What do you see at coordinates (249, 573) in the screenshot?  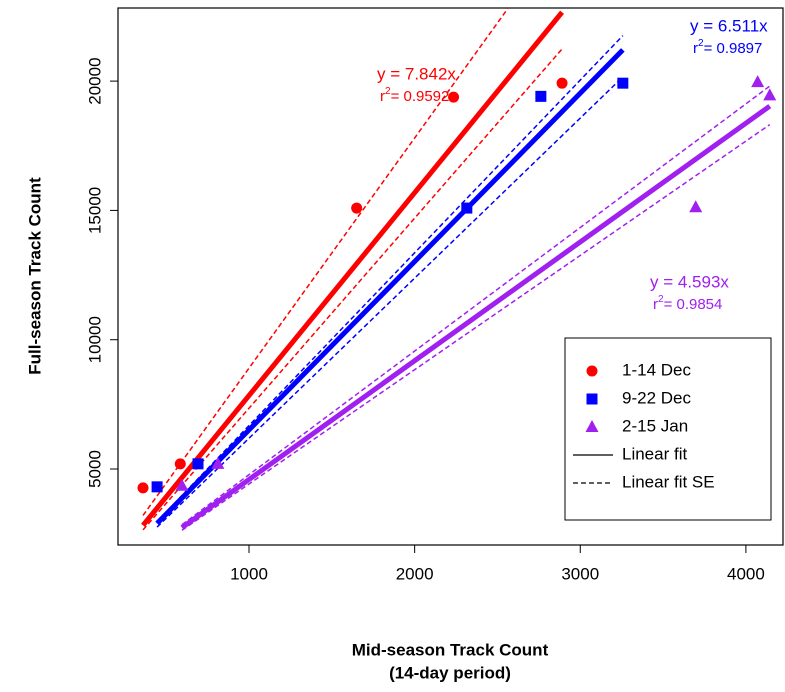 I see `x-tick-label: 1000` at bounding box center [249, 573].